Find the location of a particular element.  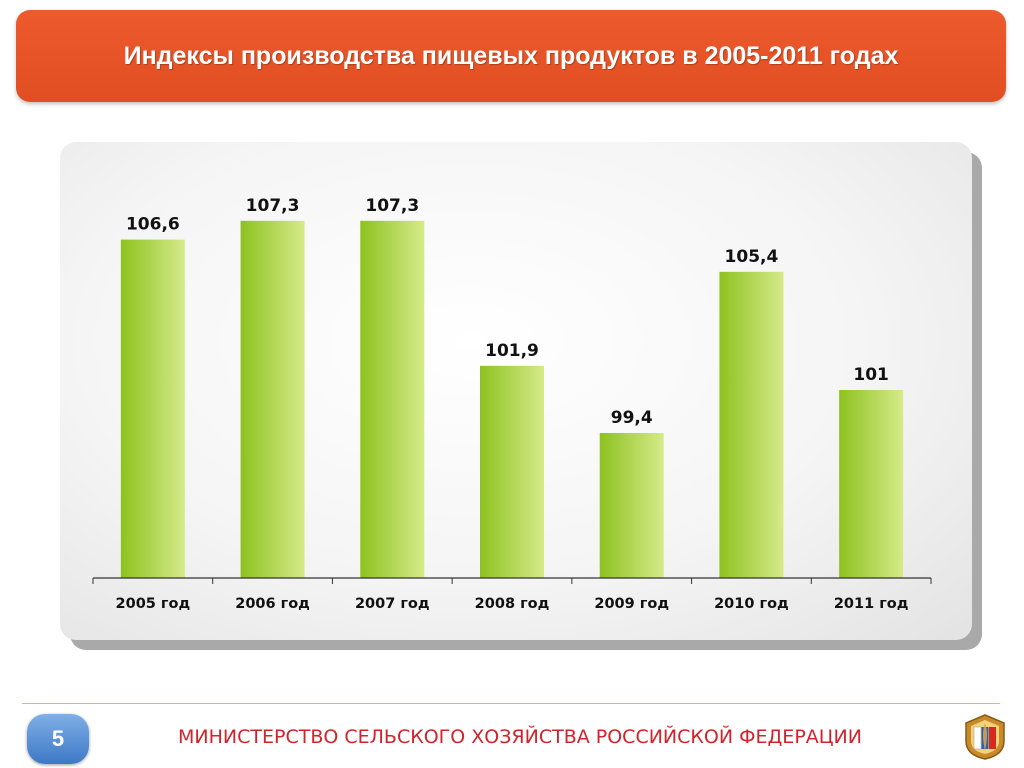

category-label: 2011 год is located at coordinates (871, 604).